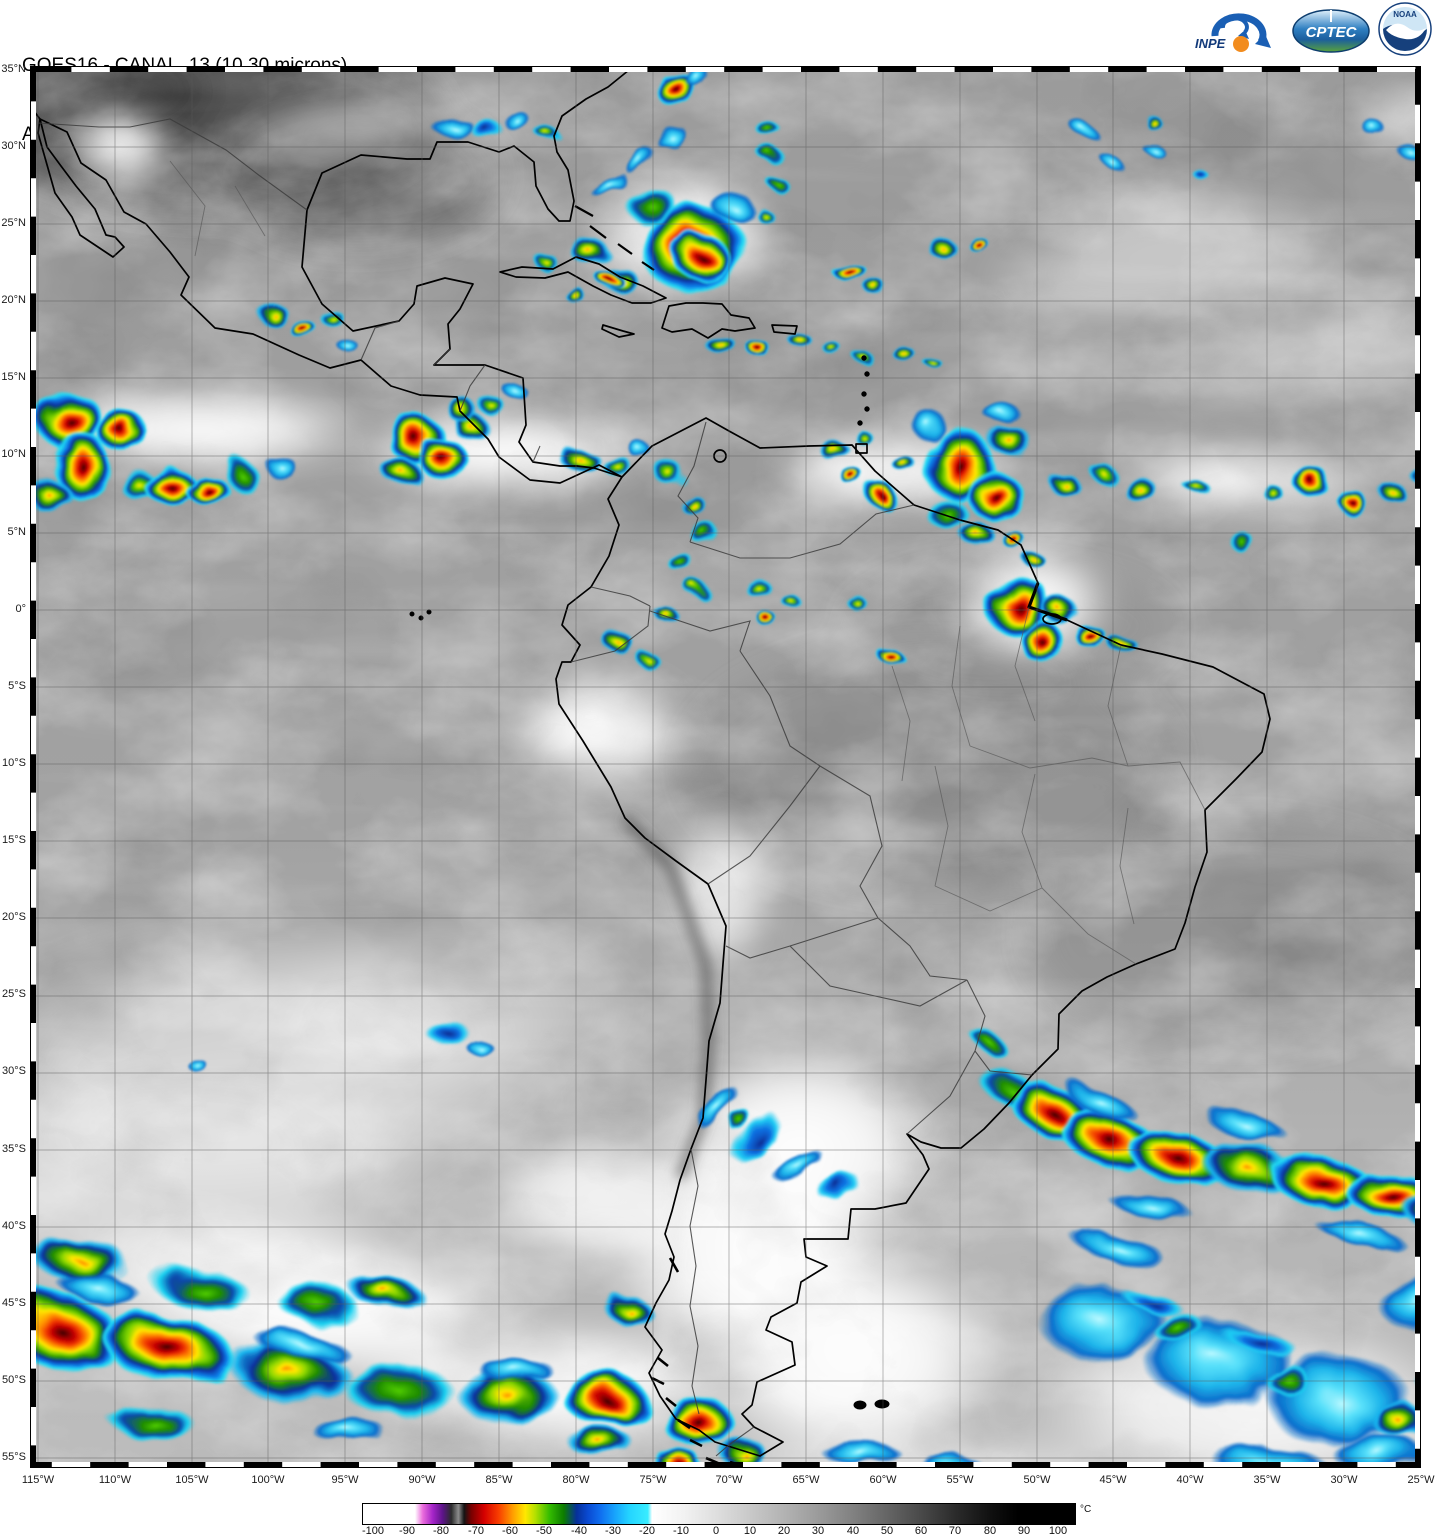  I want to click on lat-label: 35°S, so click(14, 1149).